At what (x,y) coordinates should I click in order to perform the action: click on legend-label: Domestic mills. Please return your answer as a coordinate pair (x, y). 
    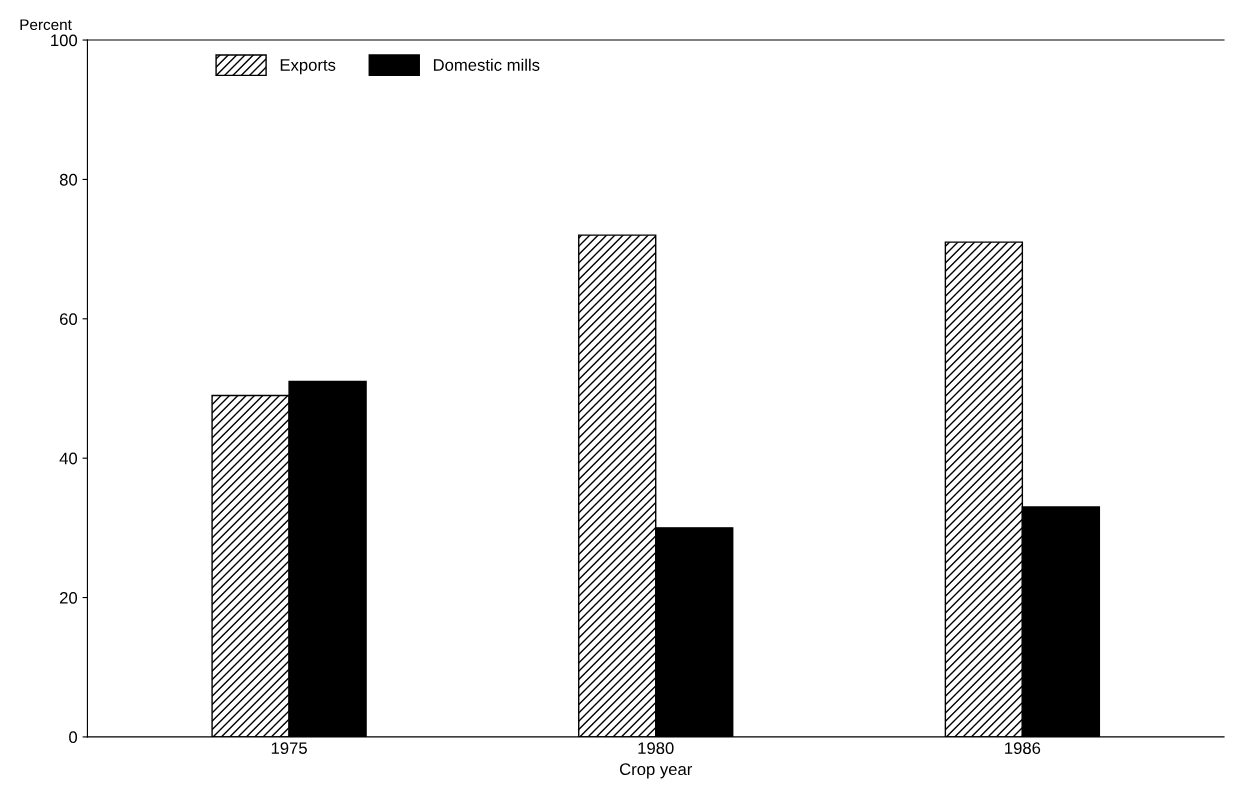
    Looking at the image, I should click on (486, 64).